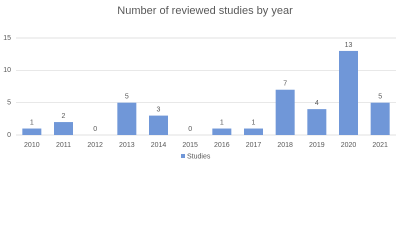 The image size is (400, 240). Describe the element at coordinates (349, 45) in the screenshot. I see `data-label: 13` at that location.